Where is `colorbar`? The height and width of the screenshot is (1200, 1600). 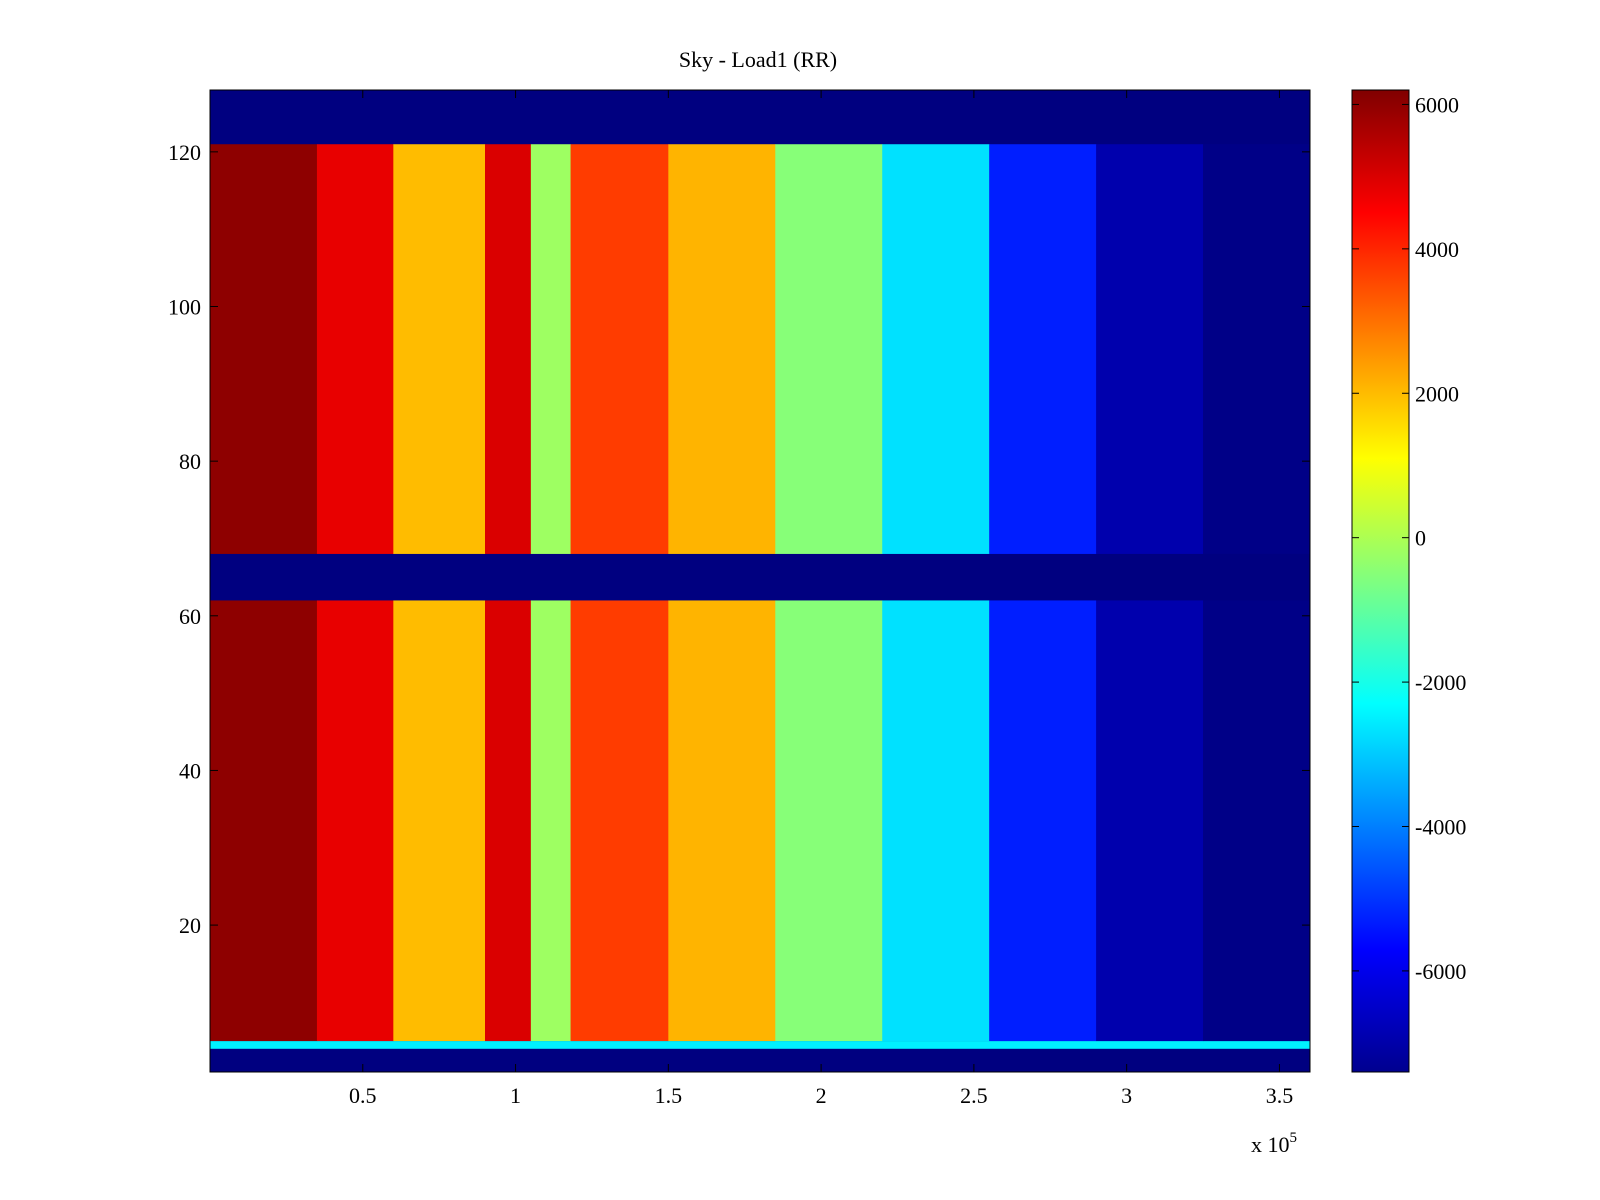
colorbar is located at coordinates (1380, 581).